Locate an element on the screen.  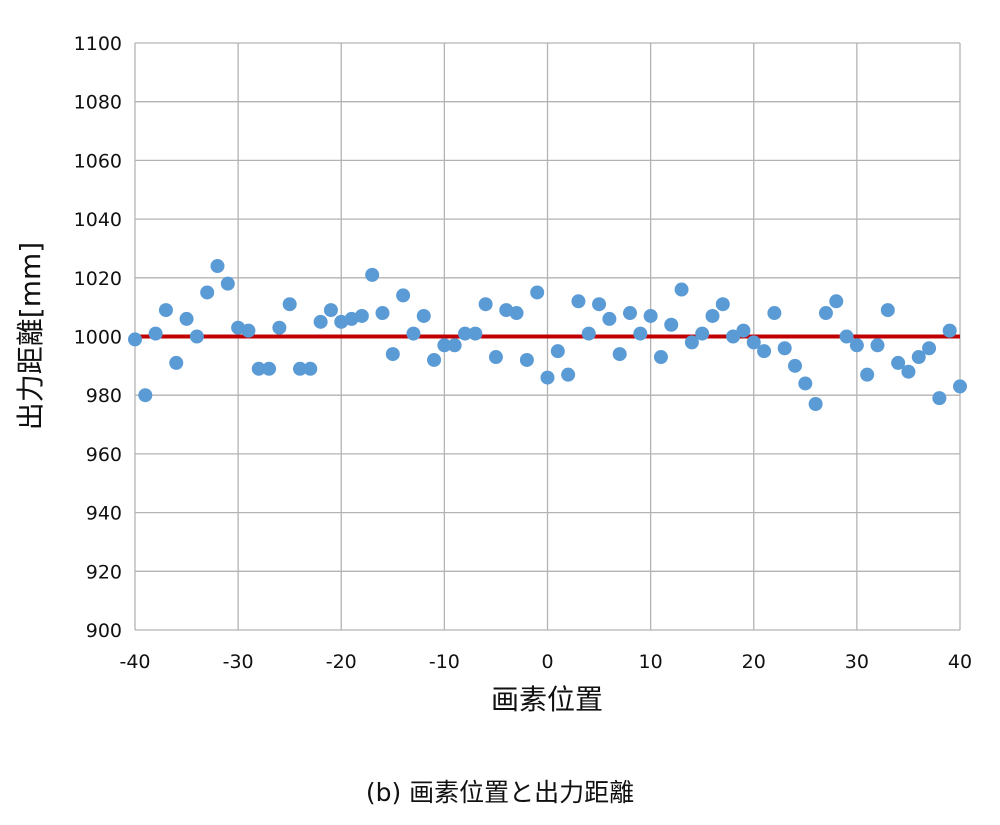
y-tick-label: 980 is located at coordinates (104, 396).